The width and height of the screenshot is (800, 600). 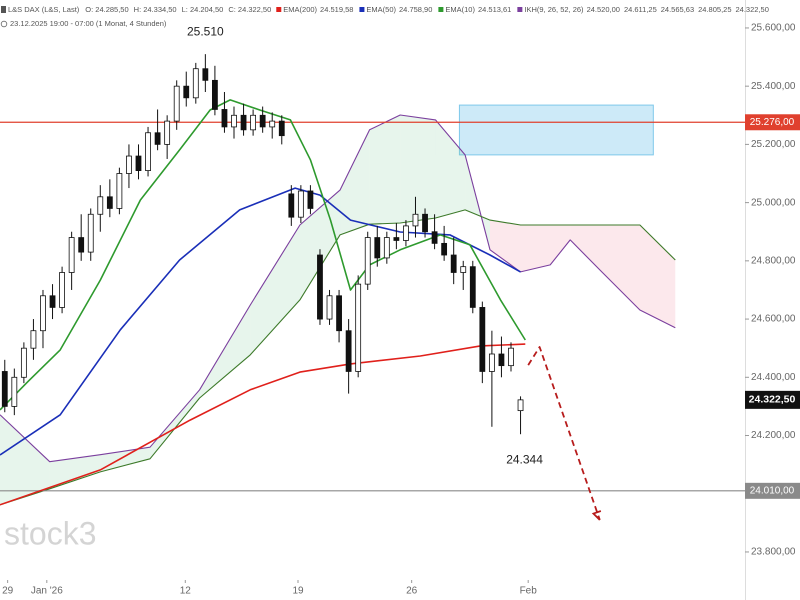 I want to click on level-tag-label: 24.010,00, so click(x=772, y=490).